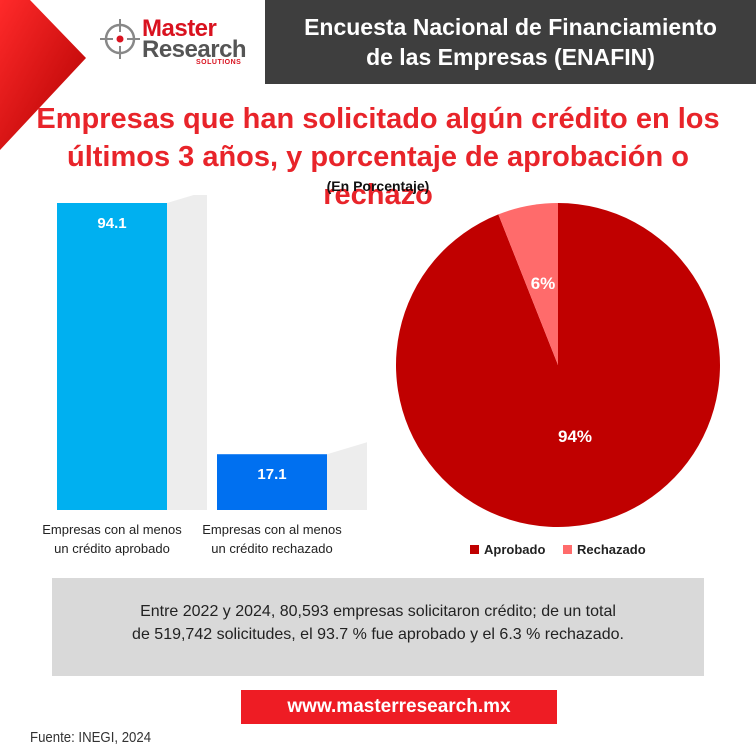 This screenshot has width=756, height=756. Describe the element at coordinates (575, 436) in the screenshot. I see `pie-value-label-aprobado: 94%` at that location.